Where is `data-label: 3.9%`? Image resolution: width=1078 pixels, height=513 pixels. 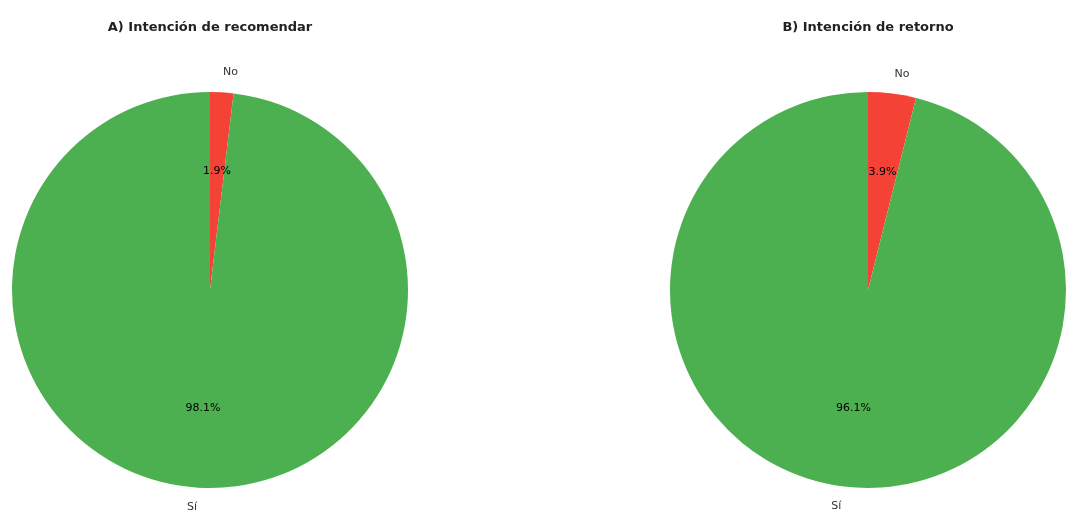 data-label: 3.9% is located at coordinates (882, 171).